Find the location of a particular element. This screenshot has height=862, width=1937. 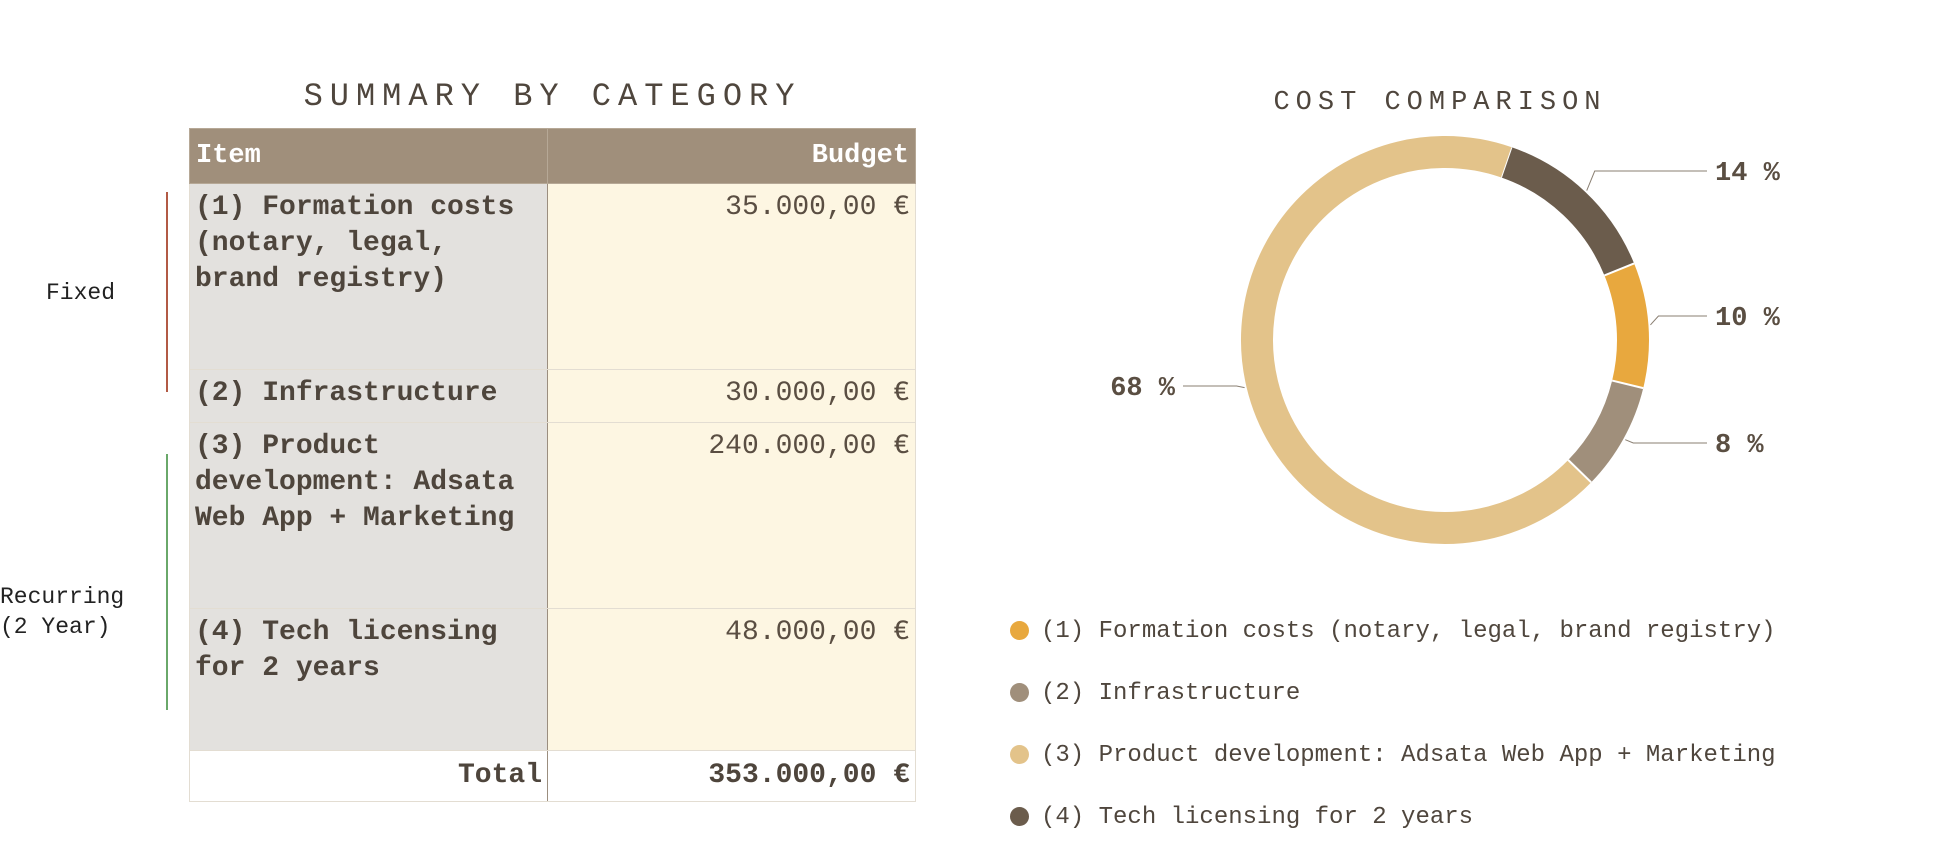

legend-item: (2) Infrastructure is located at coordinates (1155, 693).